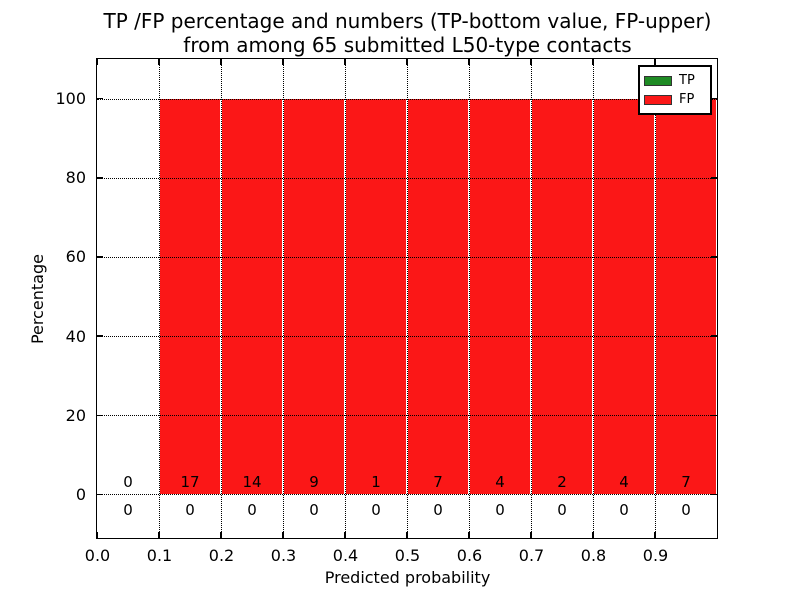  What do you see at coordinates (75, 415) in the screenshot?
I see `y-tick-label: 20` at bounding box center [75, 415].